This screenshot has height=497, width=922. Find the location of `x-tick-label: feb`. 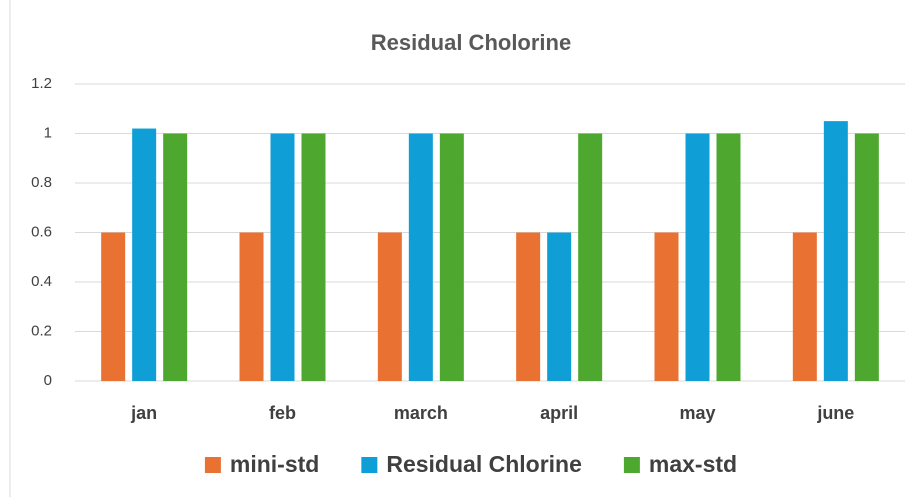

x-tick-label: feb is located at coordinates (282, 413).